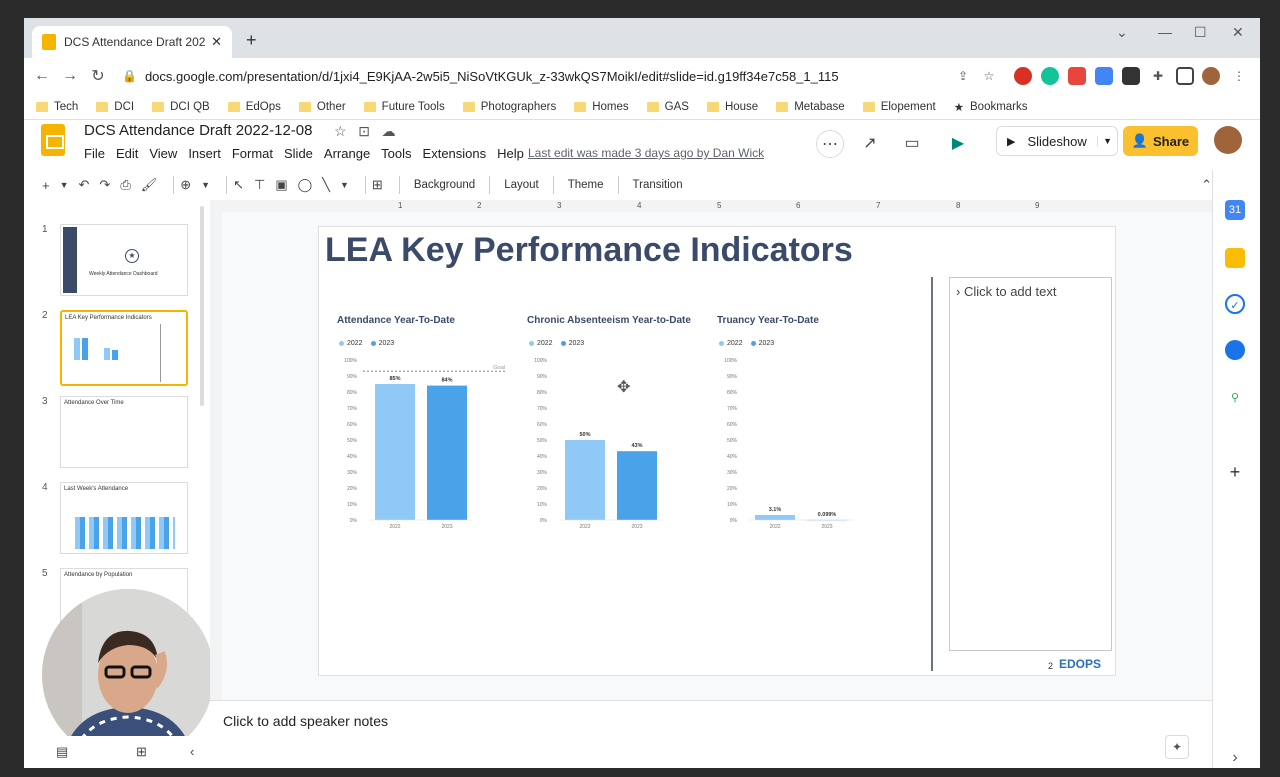 This screenshot has width=1280, height=777. What do you see at coordinates (1104, 76) in the screenshot?
I see `extension-arrow-icon` at bounding box center [1104, 76].